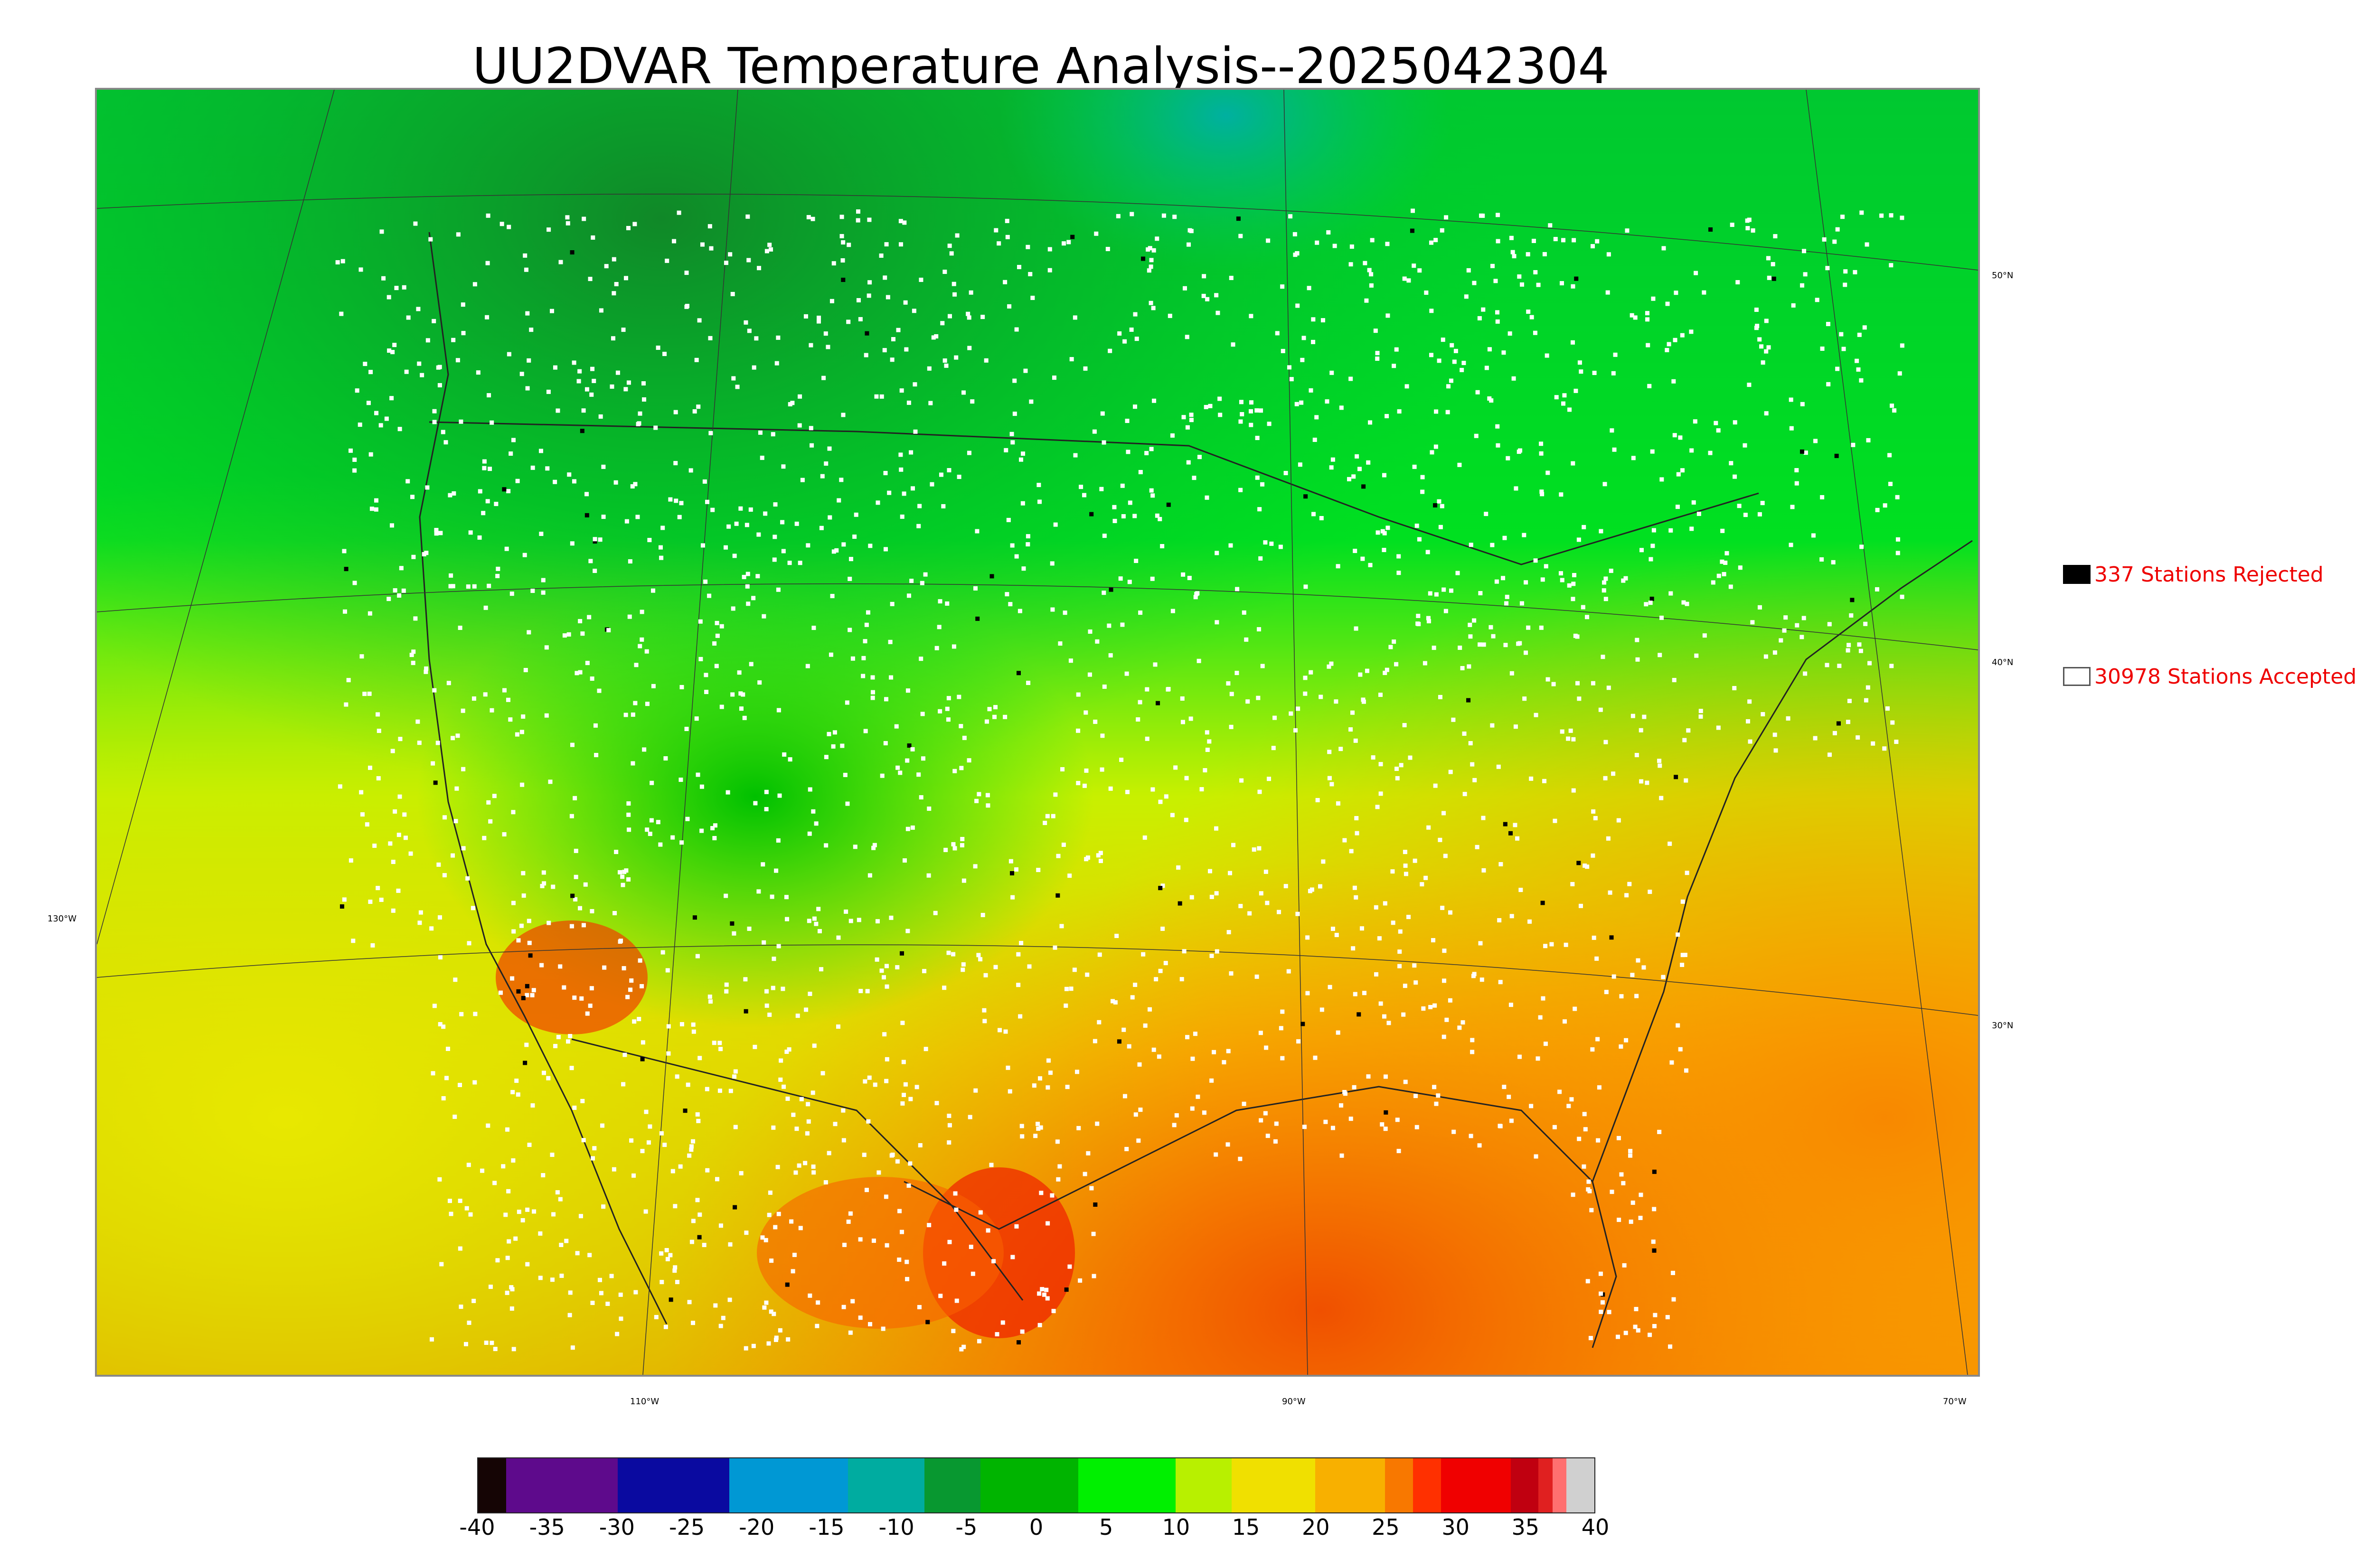 The height and width of the screenshot is (1568, 2374). What do you see at coordinates (1260, 1217) in the screenshot?
I see `coastline-gulf` at bounding box center [1260, 1217].